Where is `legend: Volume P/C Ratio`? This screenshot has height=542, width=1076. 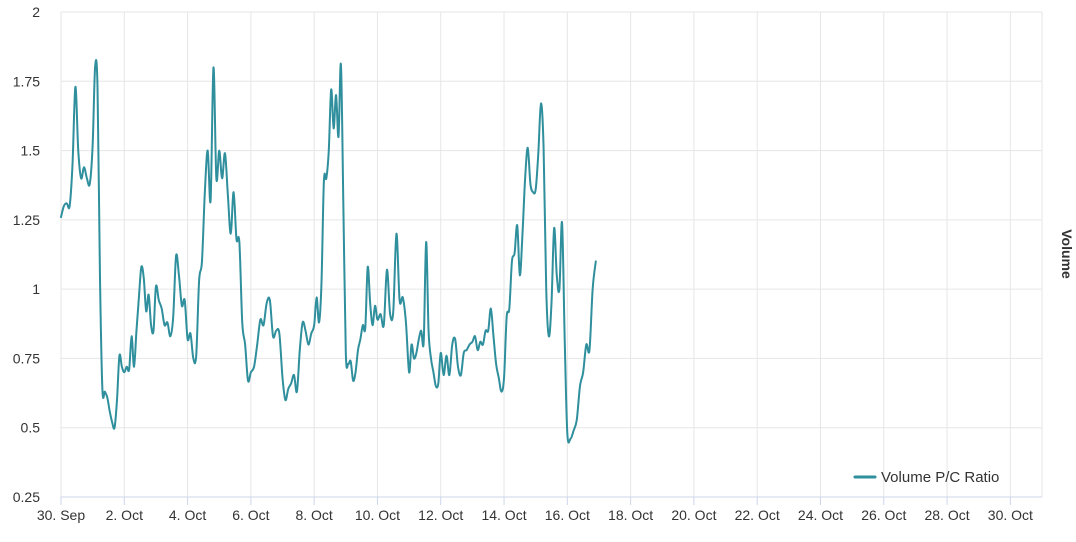
legend: Volume P/C Ratio is located at coordinates (926, 477).